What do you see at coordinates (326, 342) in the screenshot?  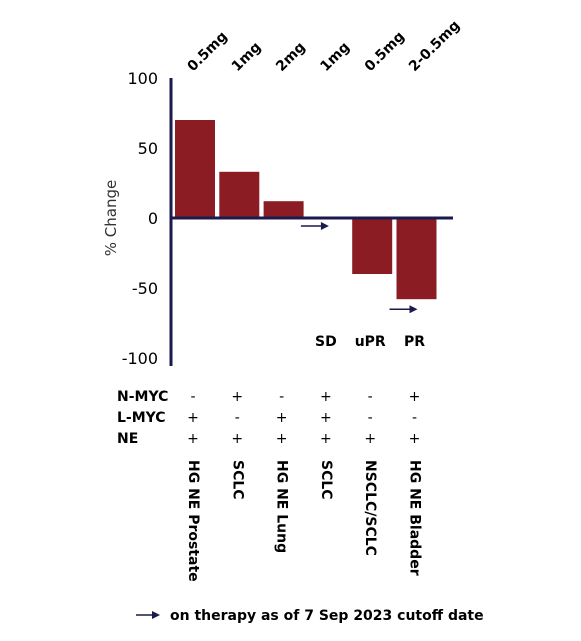 I see `response-label: SD` at bounding box center [326, 342].